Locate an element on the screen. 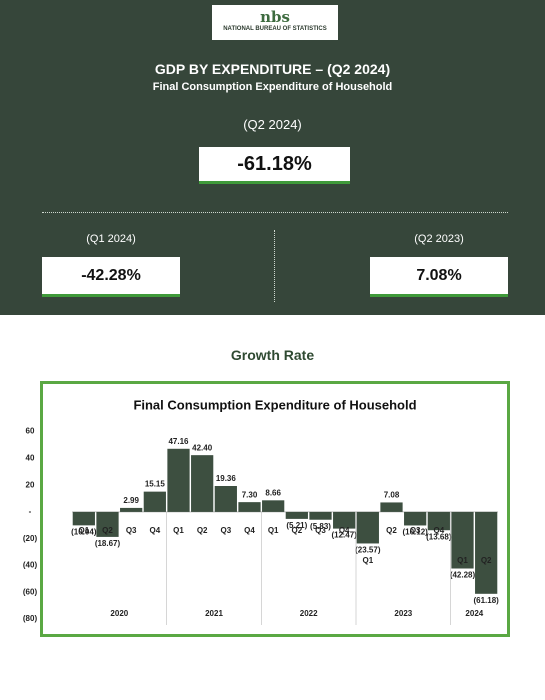 The image size is (545, 700). value-label: 19.36 is located at coordinates (226, 478).